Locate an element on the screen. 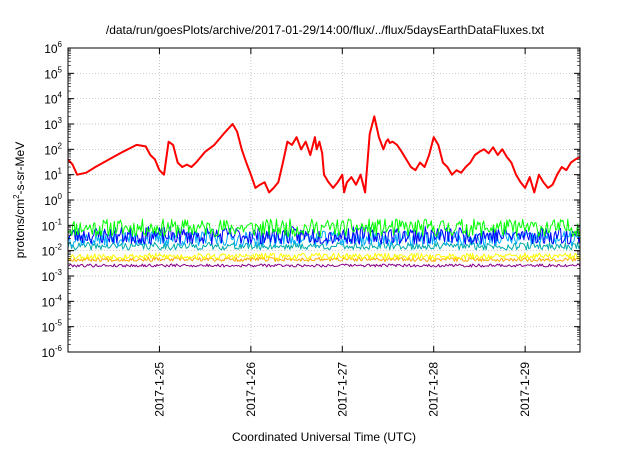  y-tick-label: 10³ is located at coordinates (53, 124).